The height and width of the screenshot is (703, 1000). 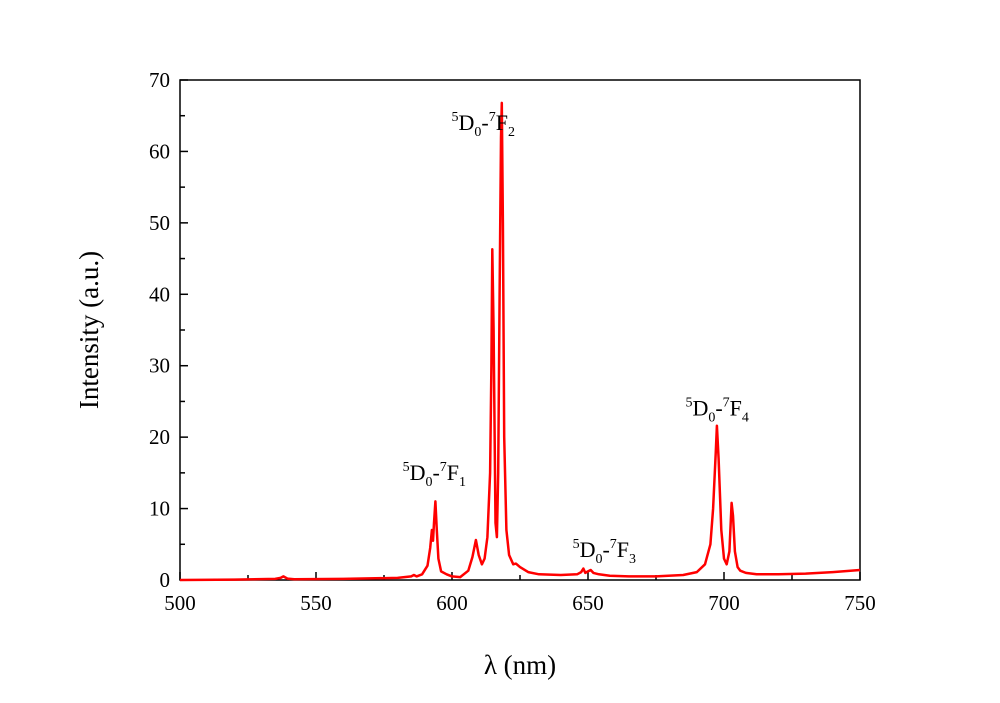 What do you see at coordinates (159, 366) in the screenshot?
I see `y-tick-label: 30` at bounding box center [159, 366].